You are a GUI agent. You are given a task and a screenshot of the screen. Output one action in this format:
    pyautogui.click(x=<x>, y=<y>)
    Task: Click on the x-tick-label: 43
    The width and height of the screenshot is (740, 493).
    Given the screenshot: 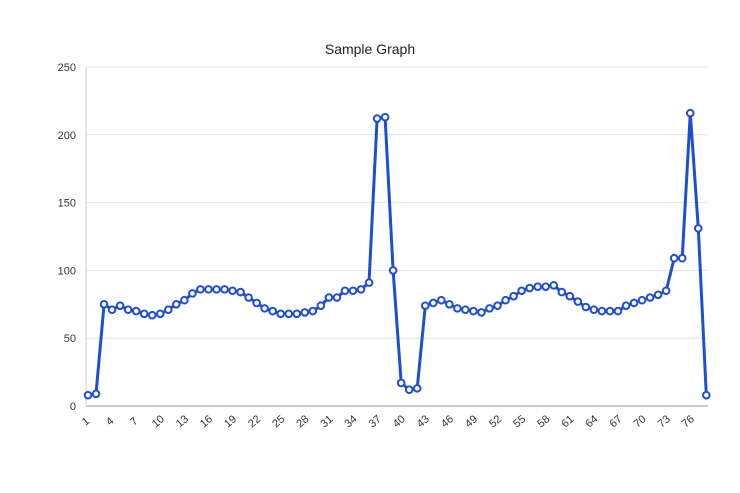 What is the action you would take?
    pyautogui.click(x=423, y=421)
    